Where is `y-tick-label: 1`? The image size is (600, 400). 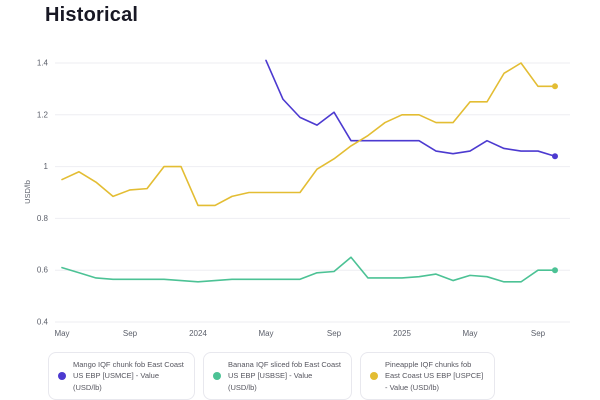 y-tick-label: 1 is located at coordinates (46, 166).